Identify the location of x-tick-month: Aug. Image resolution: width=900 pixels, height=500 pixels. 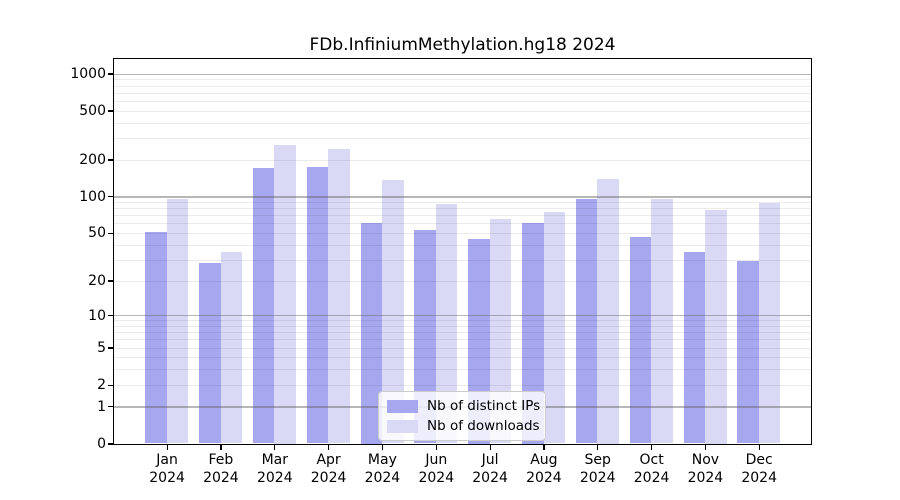
(544, 460).